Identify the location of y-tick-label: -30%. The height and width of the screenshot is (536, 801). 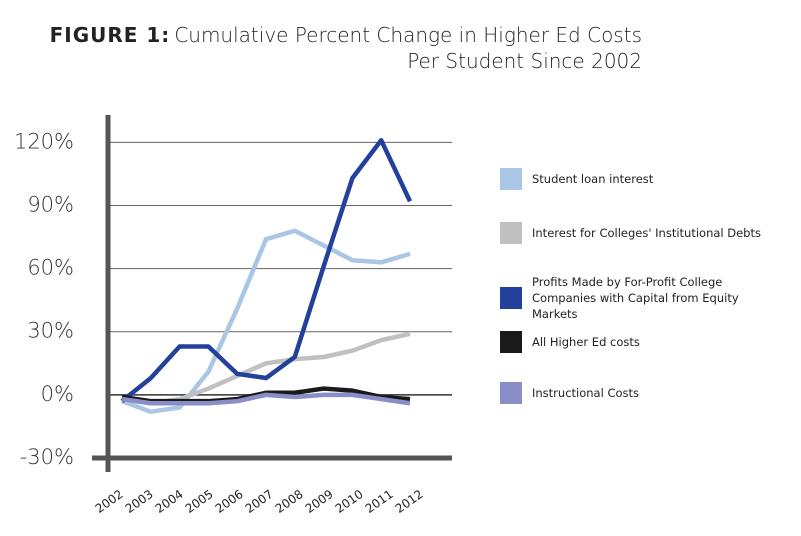
(47, 457).